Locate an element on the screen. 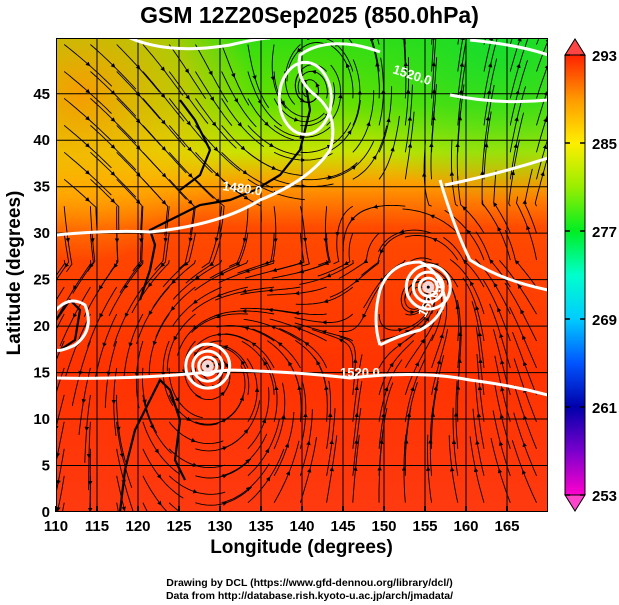 The height and width of the screenshot is (605, 619). x-tick-label: 135 is located at coordinates (260, 526).